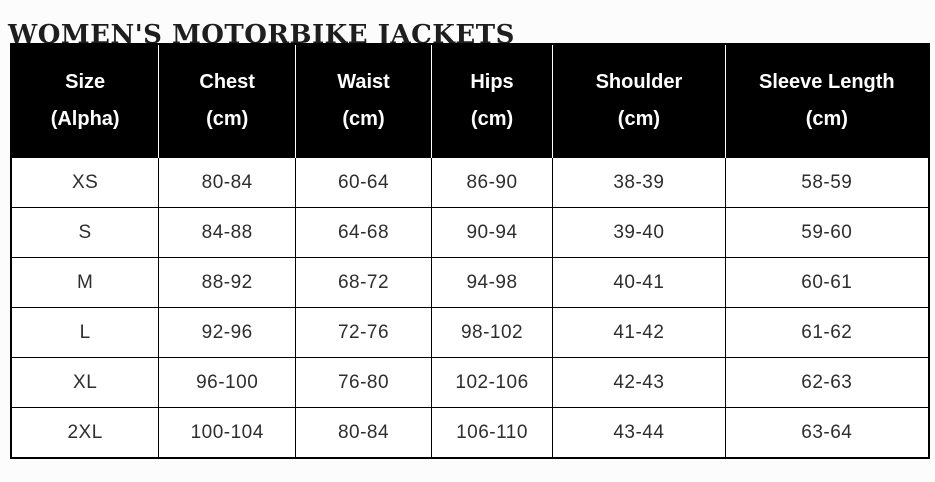 The width and height of the screenshot is (935, 482). What do you see at coordinates (363, 382) in the screenshot?
I see `waist-cell: 76-80` at bounding box center [363, 382].